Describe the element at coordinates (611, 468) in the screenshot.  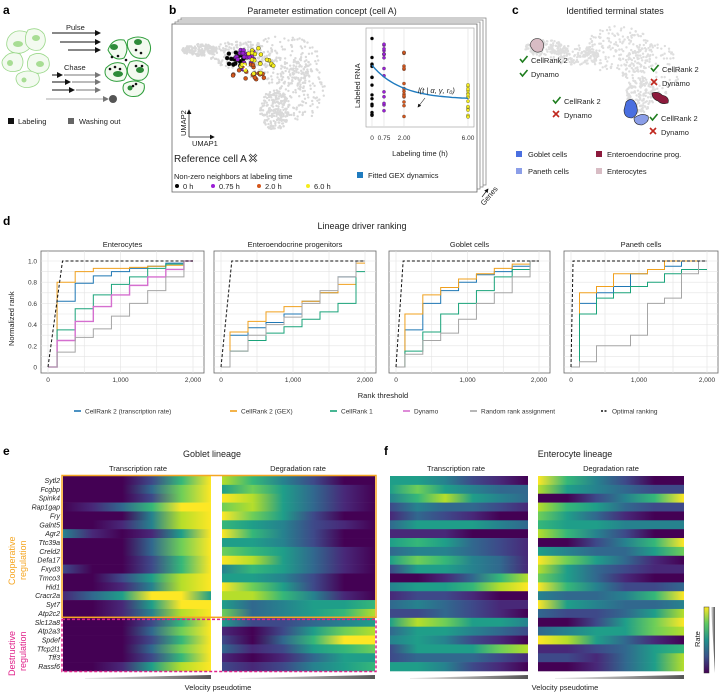
I see `f-degradation-title: Degradation rate` at that location.